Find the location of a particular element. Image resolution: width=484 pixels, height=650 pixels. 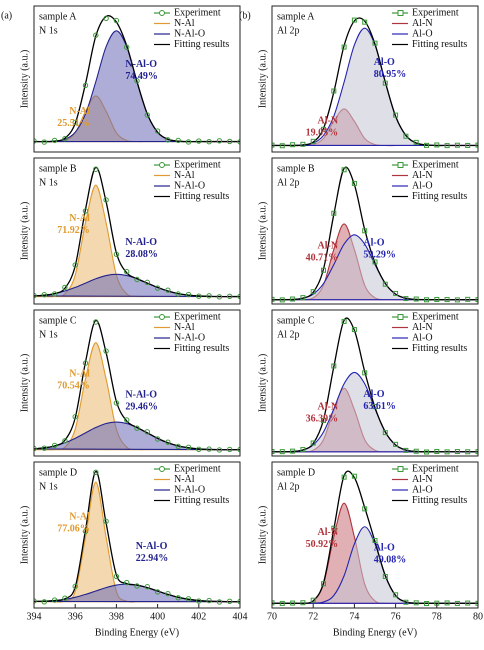

peak-annotation: 22.94% is located at coordinates (152, 558).